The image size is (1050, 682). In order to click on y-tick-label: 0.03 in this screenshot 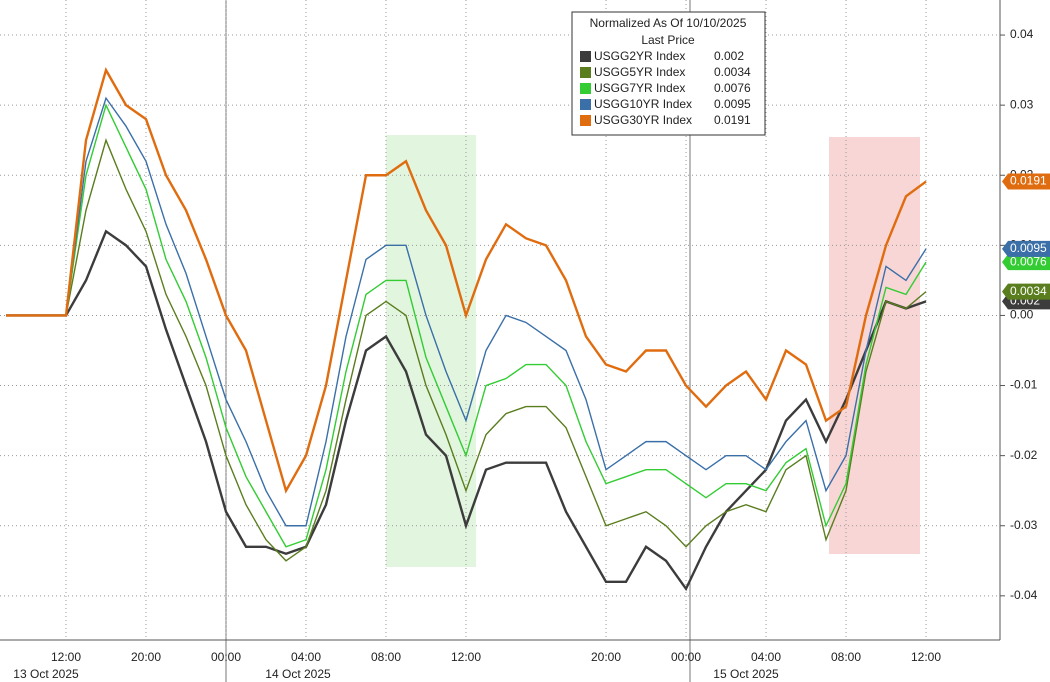, I will do `click(1022, 104)`.